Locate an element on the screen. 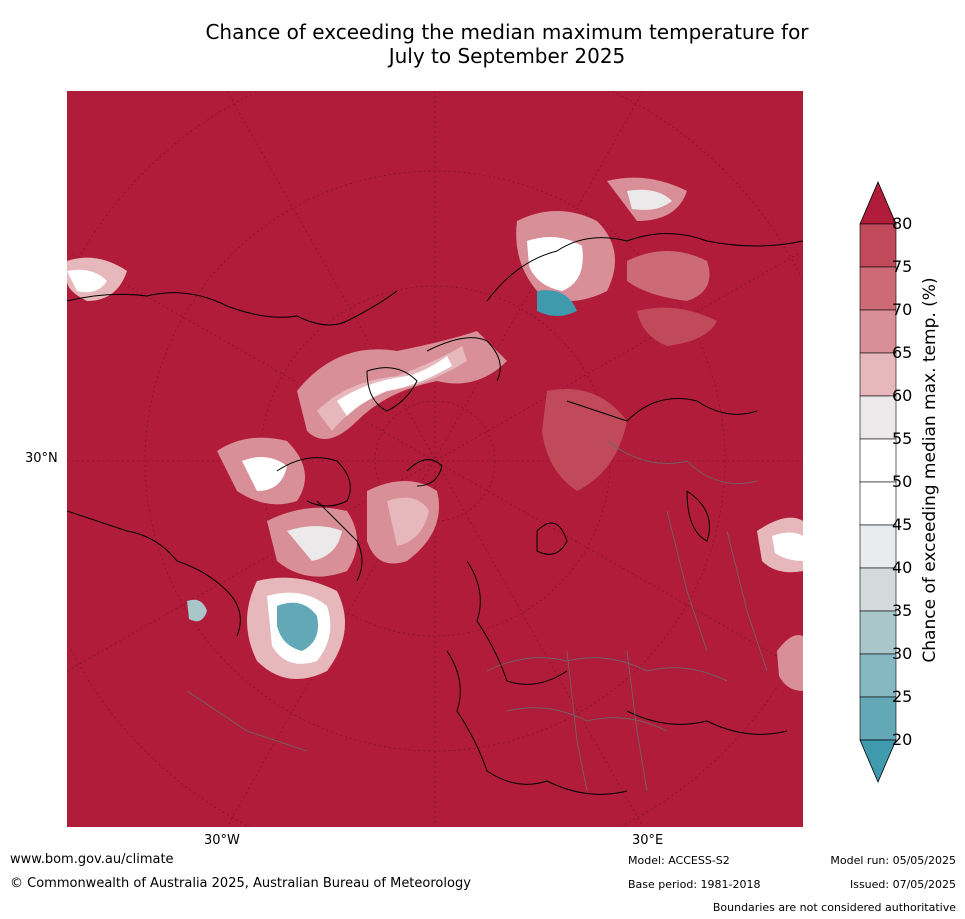 The width and height of the screenshot is (965, 919). footer-issued: Issued: 07/05/2025 is located at coordinates (902, 884).